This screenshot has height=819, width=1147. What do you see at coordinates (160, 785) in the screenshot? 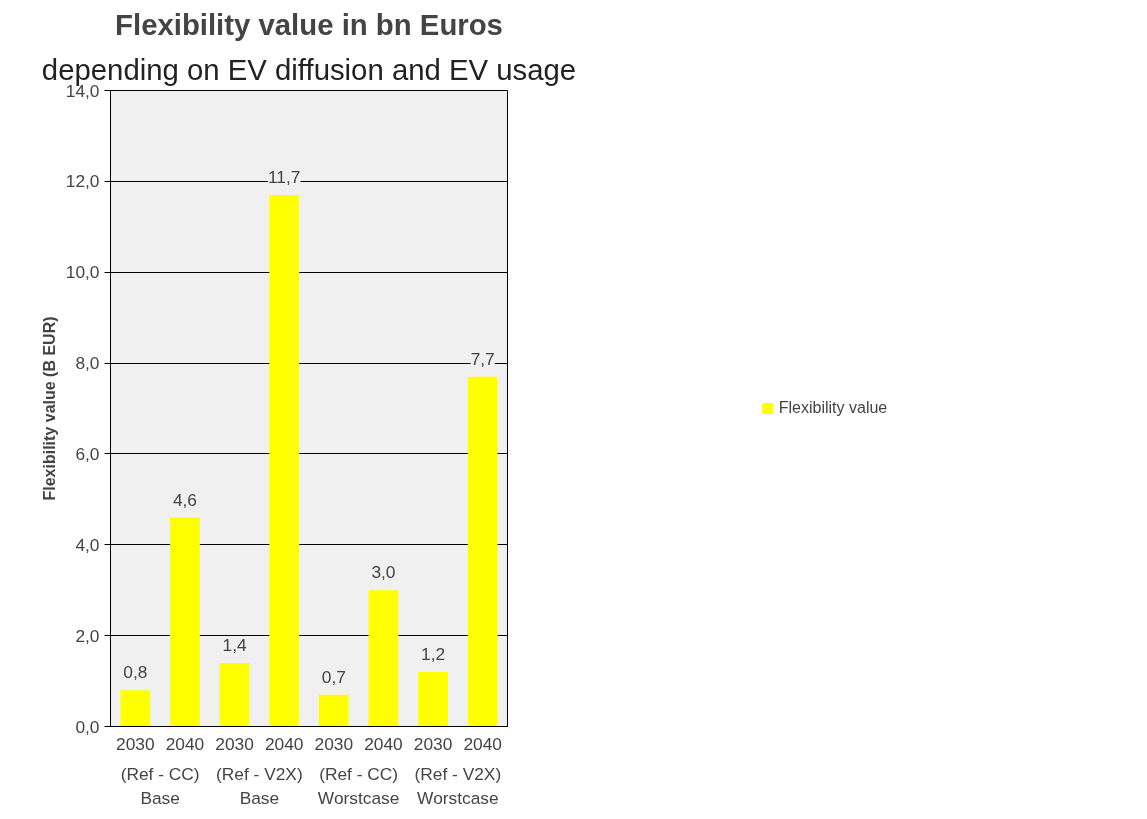
I see `text: (Ref - CC) Base` at bounding box center [160, 785].